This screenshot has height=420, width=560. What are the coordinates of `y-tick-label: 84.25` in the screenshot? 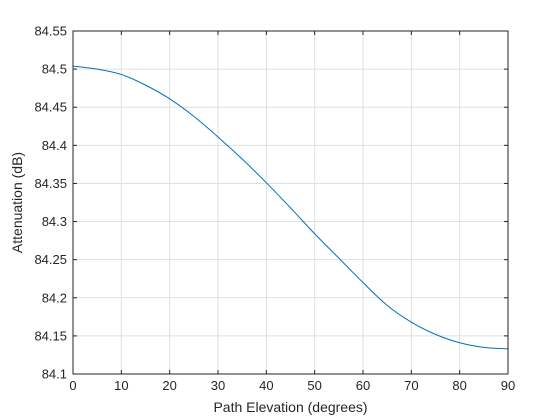 It's located at (50, 259).